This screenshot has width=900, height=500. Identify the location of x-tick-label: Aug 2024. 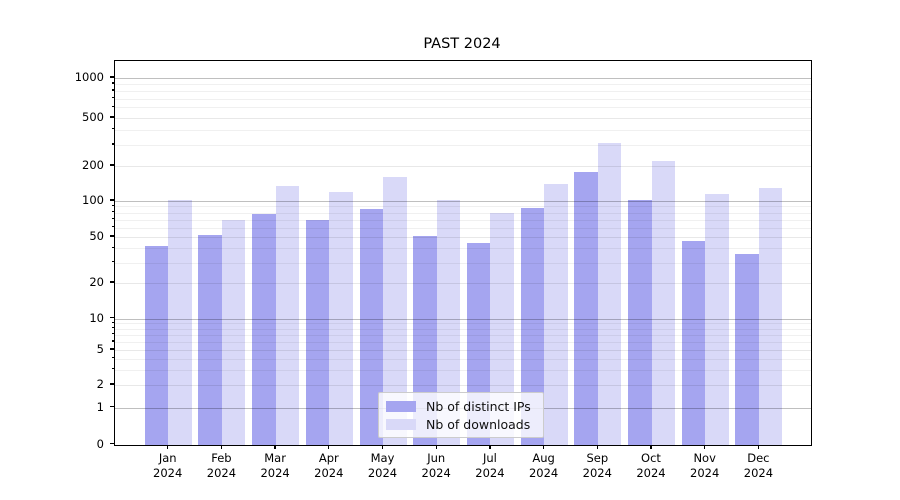
(543, 465).